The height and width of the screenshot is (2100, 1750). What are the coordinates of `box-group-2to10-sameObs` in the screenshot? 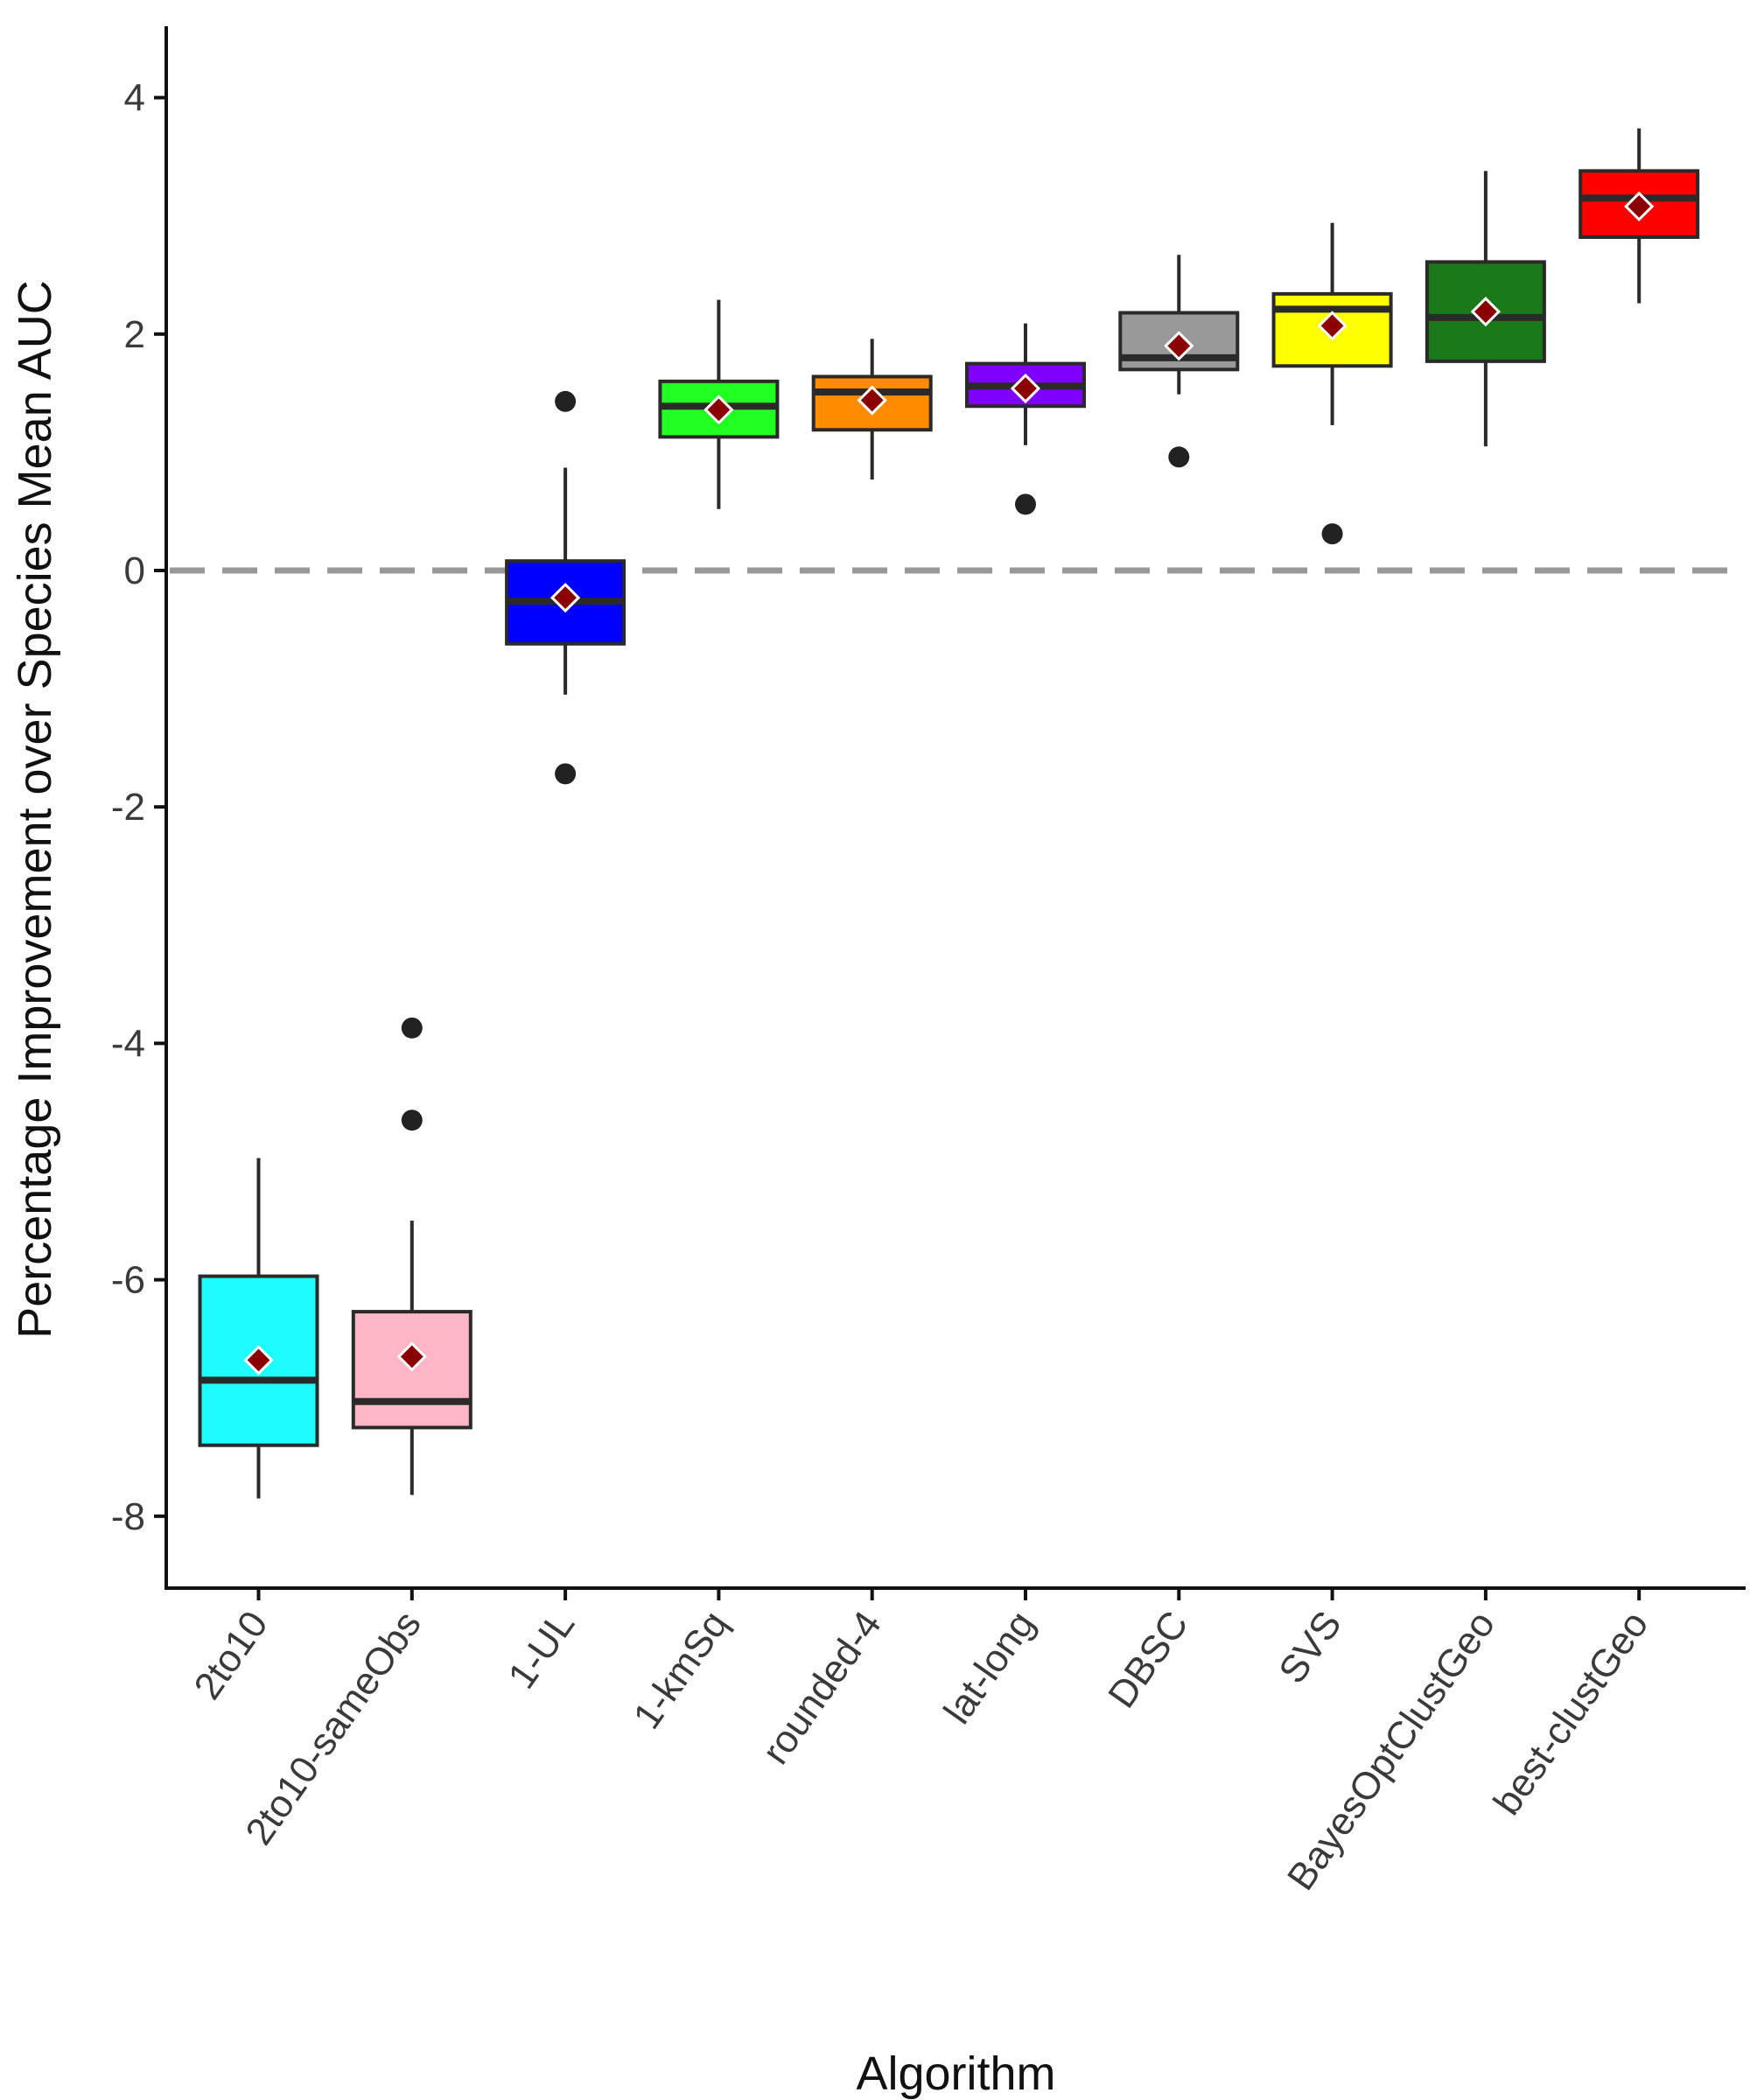 It's located at (411, 1256).